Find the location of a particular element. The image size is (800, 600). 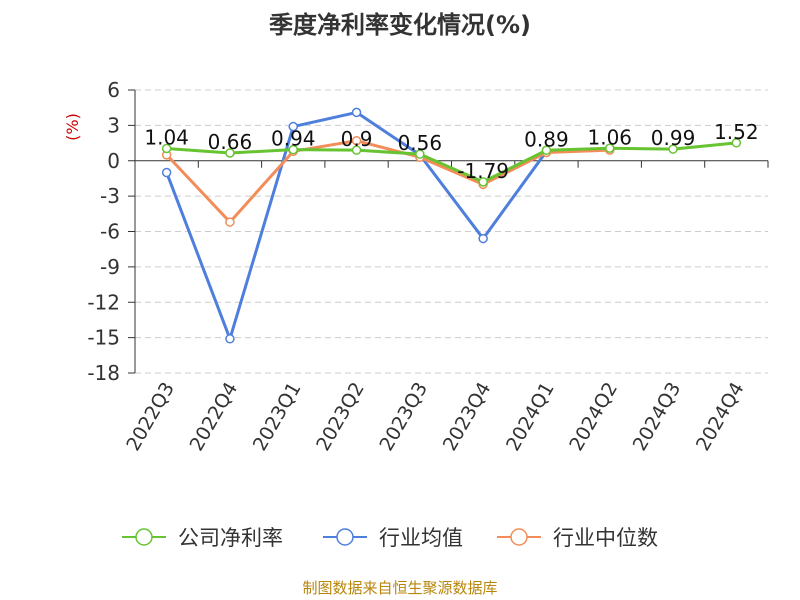

y-tick-label: 3 is located at coordinates (113, 125).